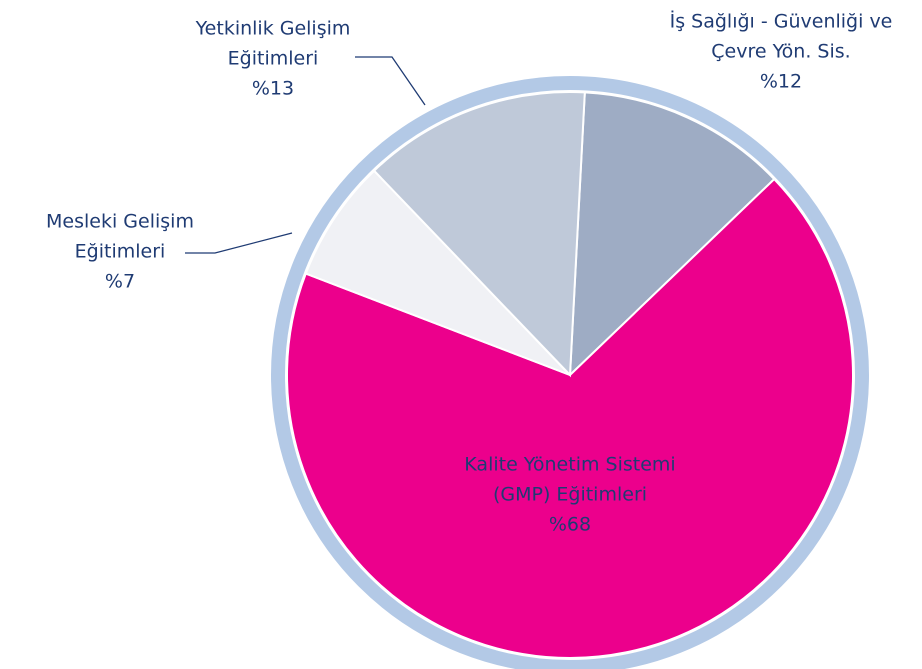 The image size is (922, 669). Describe the element at coordinates (120, 222) in the screenshot. I see `slice-label: Mesleki Gelişim` at that location.